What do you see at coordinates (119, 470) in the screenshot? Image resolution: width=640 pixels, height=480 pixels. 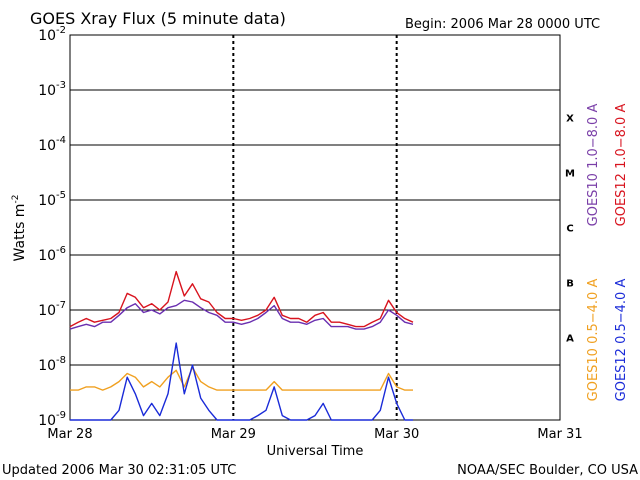 I see `updated-timestamp: Updated 2006 Mar 30 02:31:05 UTC` at bounding box center [119, 470].